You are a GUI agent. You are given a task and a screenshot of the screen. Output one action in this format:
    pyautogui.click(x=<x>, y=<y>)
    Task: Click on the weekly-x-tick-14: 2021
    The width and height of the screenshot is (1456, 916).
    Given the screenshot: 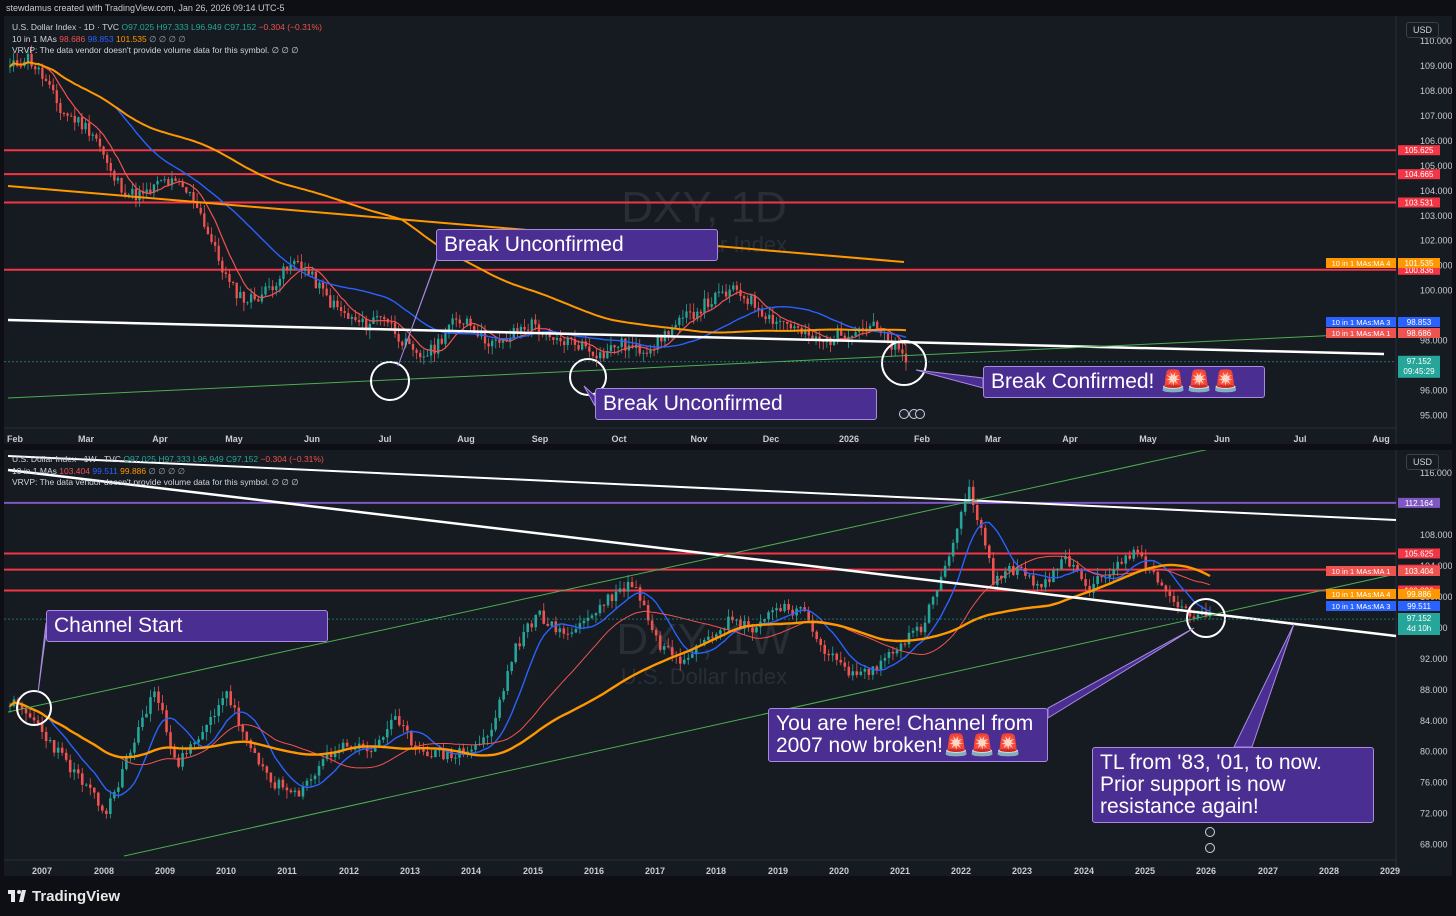 What is the action you would take?
    pyautogui.click(x=900, y=871)
    